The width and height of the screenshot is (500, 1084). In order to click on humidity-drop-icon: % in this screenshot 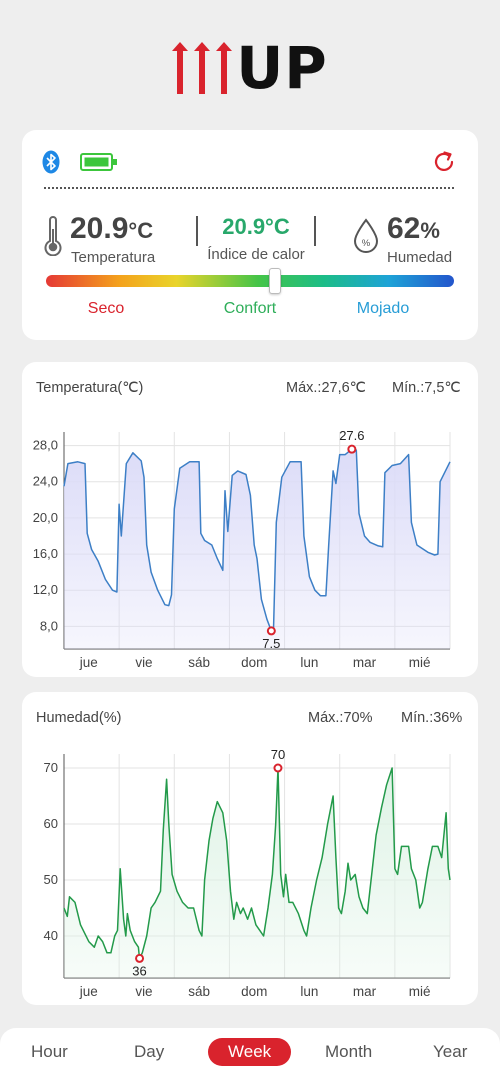, I will do `click(366, 238)`.